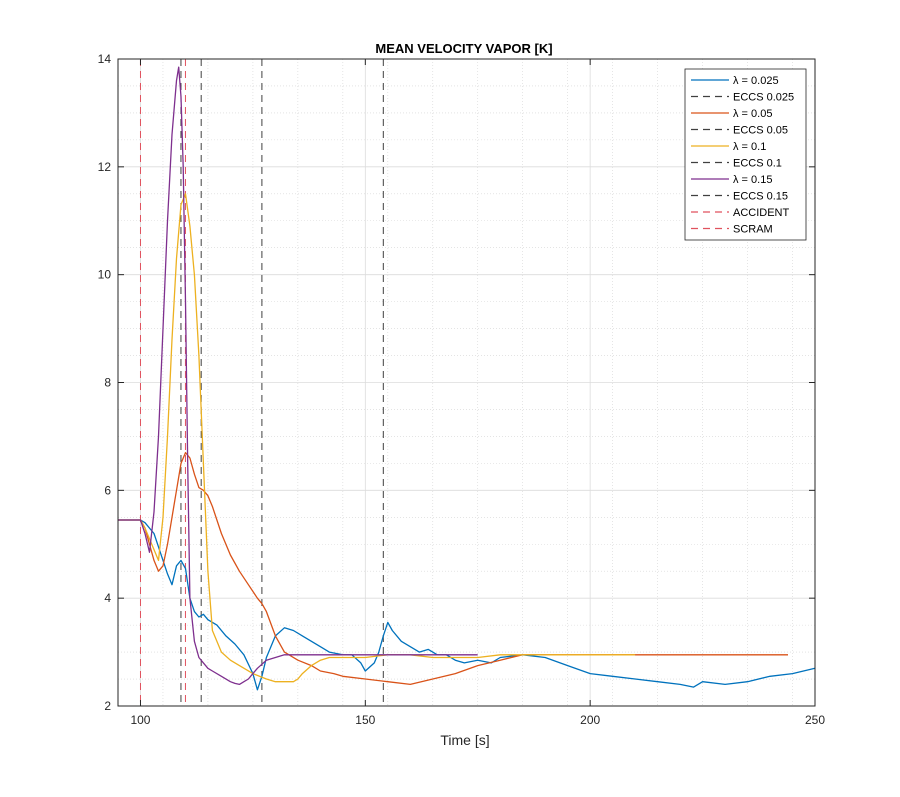 The image size is (900, 797). Describe the element at coordinates (590, 720) in the screenshot. I see `x-tick-label: 200` at that location.